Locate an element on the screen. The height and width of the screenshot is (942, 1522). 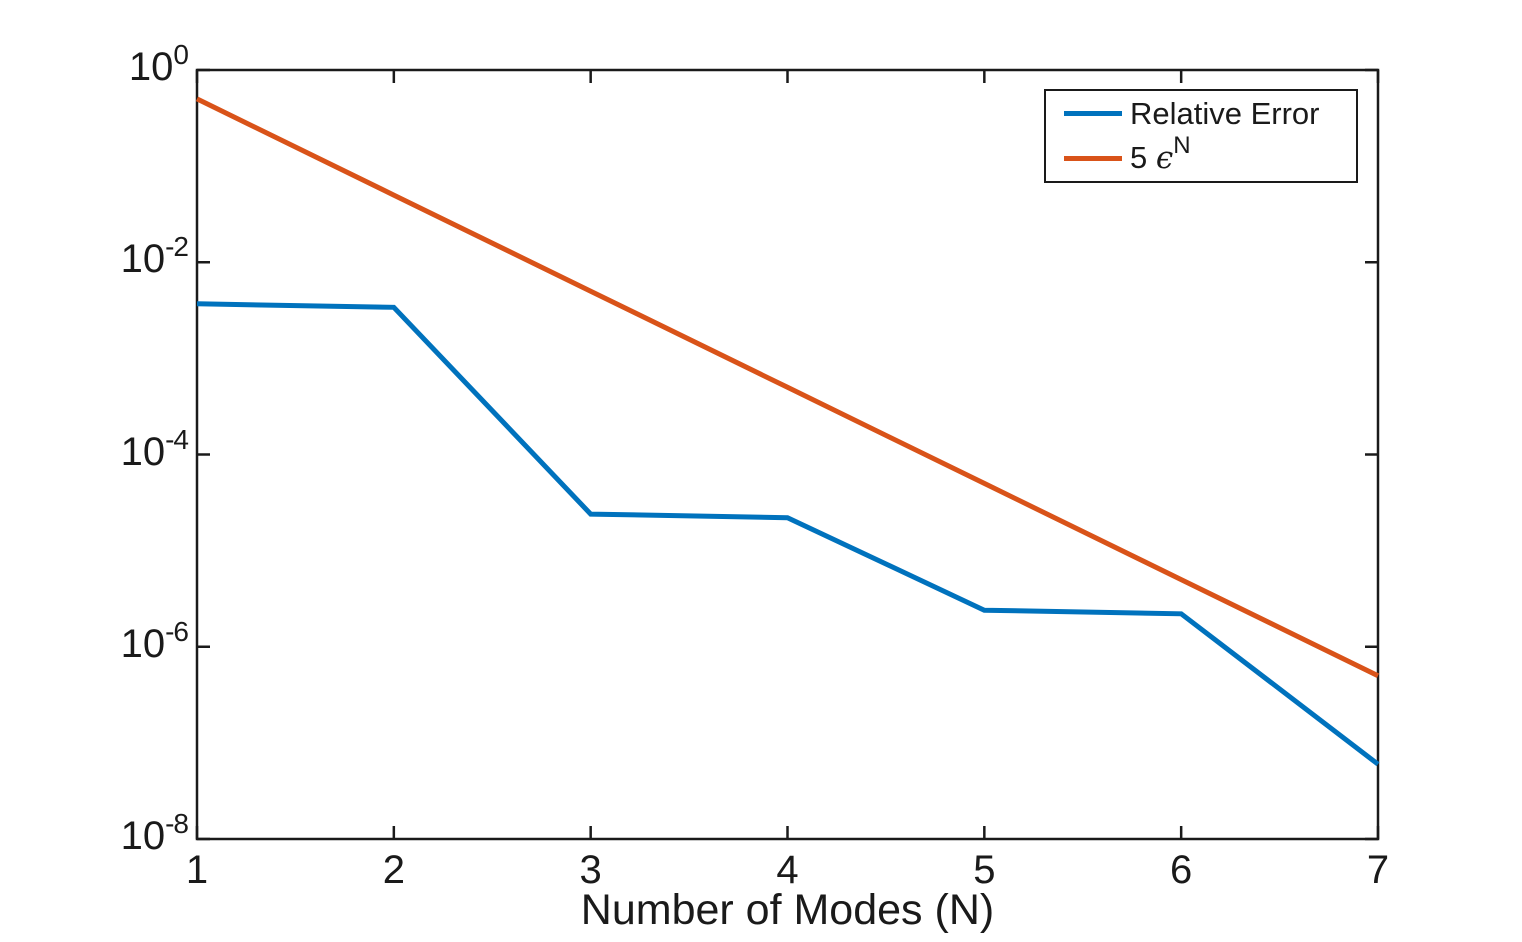
y-tick-label: 10⁻⁸ is located at coordinates (154, 833).